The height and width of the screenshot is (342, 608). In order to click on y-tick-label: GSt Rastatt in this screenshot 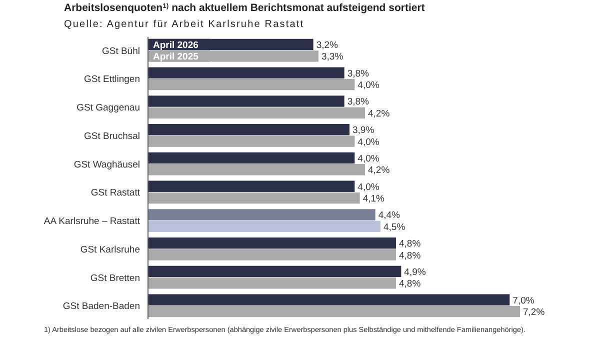, I will do `click(115, 193)`.